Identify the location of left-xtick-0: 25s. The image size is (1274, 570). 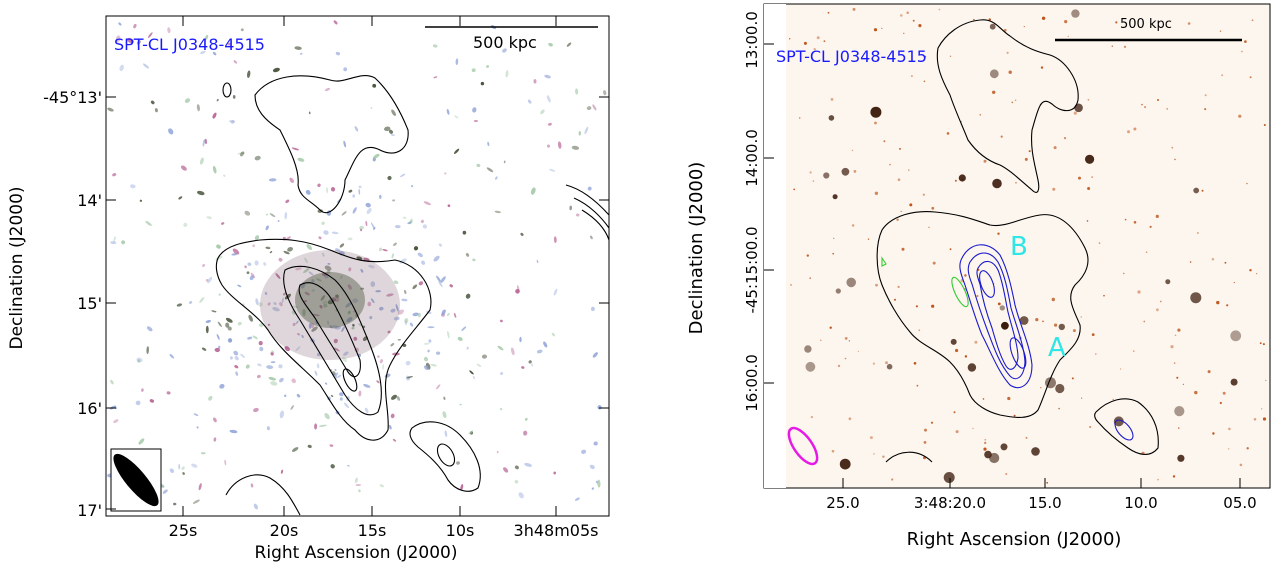
(183, 530).